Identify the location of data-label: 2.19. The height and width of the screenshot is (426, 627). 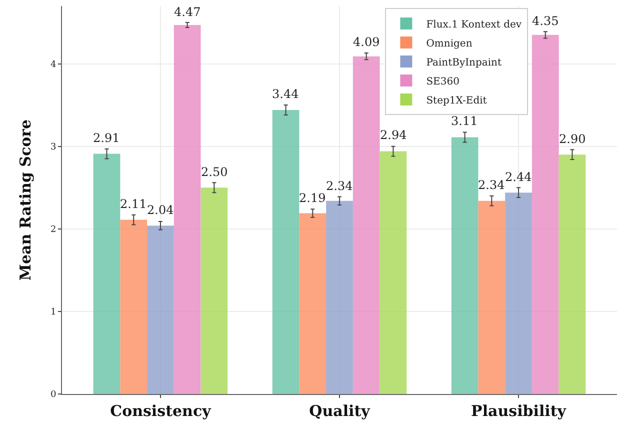
(312, 198).